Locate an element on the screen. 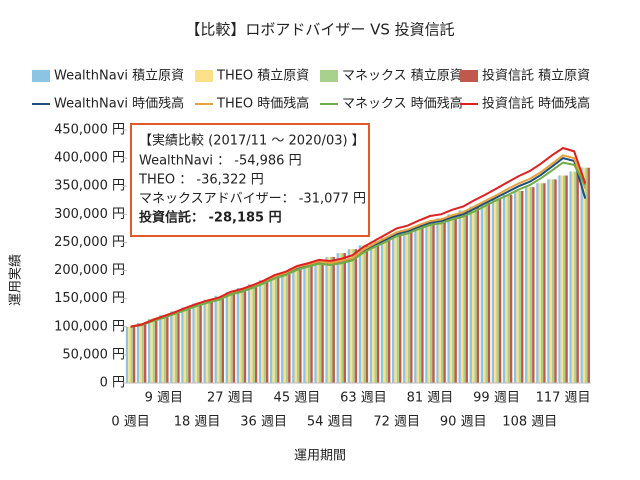 This screenshot has width=640, height=480. chart-title: 【比較】ロボアドバイザー VS 投資信託 is located at coordinates (319, 30).